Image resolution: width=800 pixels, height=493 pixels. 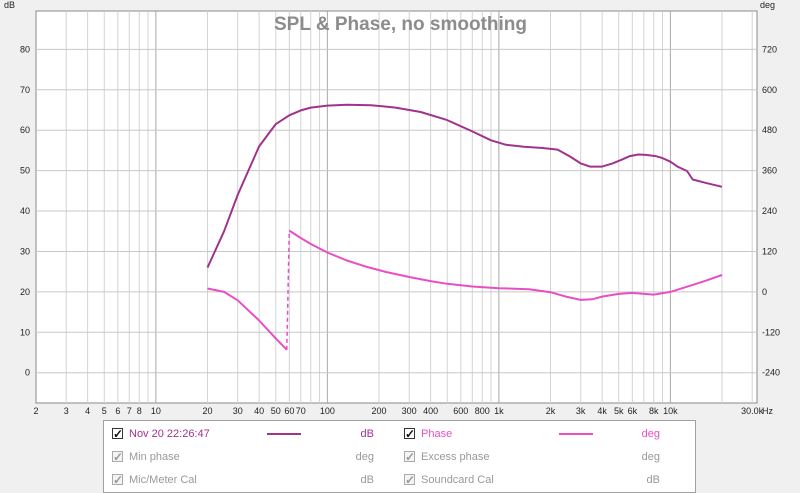 I want to click on x-tick-label: 2, so click(x=35, y=411).